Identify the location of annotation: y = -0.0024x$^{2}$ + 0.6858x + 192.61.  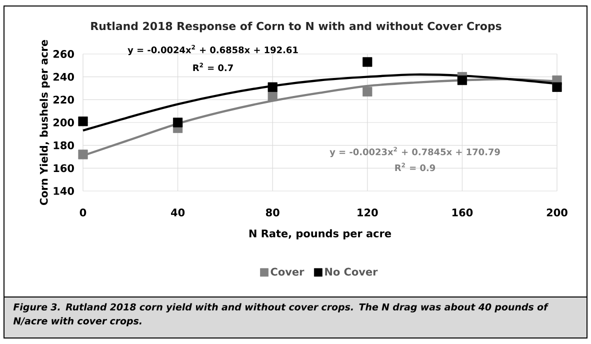
(213, 50).